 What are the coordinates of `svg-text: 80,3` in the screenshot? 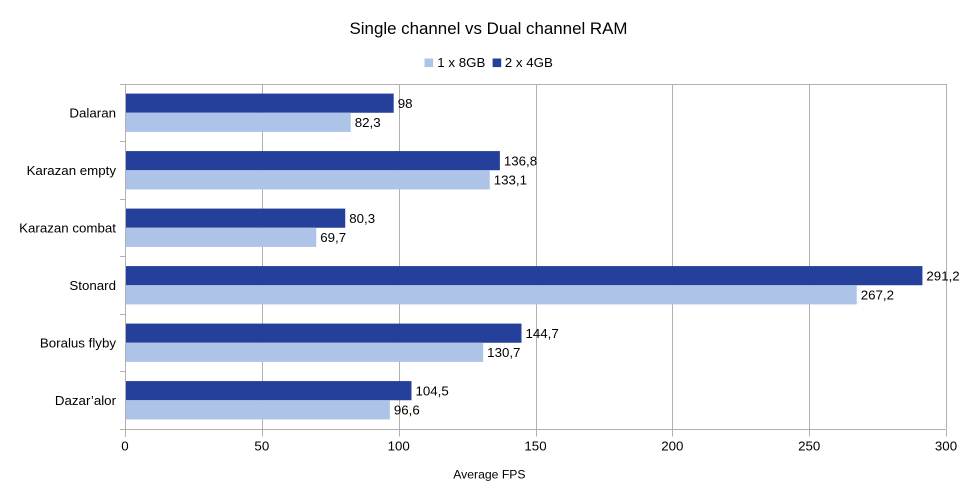 It's located at (362, 218).